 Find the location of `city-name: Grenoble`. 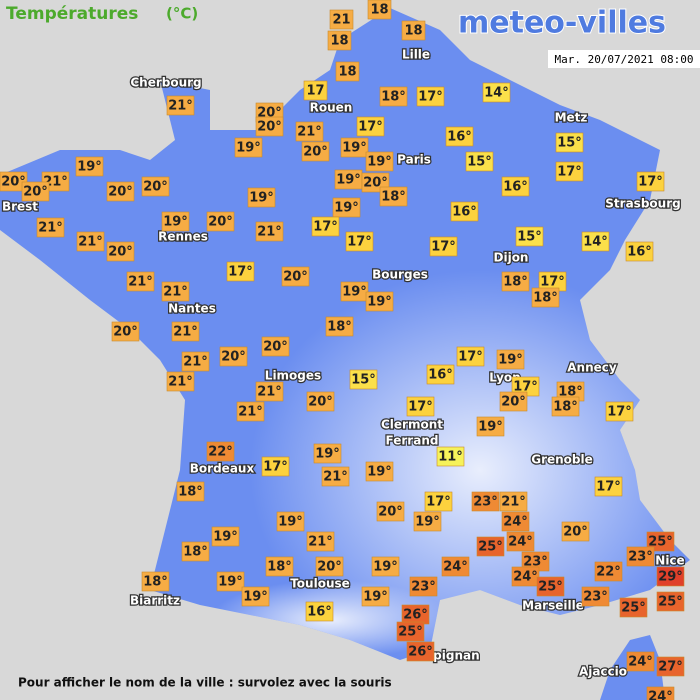

city-name: Grenoble is located at coordinates (562, 460).